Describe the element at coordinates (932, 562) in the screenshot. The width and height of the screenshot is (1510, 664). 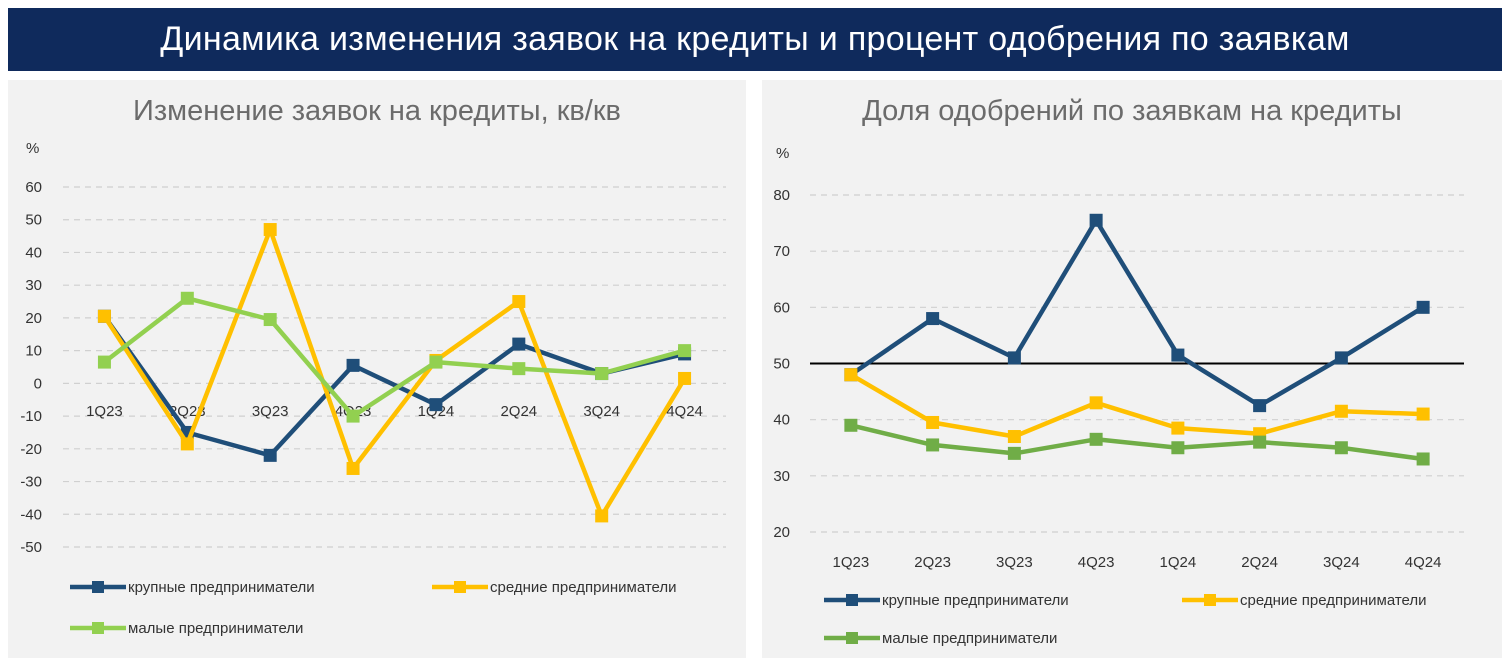
I see `x-tick-label: 2Q23` at that location.